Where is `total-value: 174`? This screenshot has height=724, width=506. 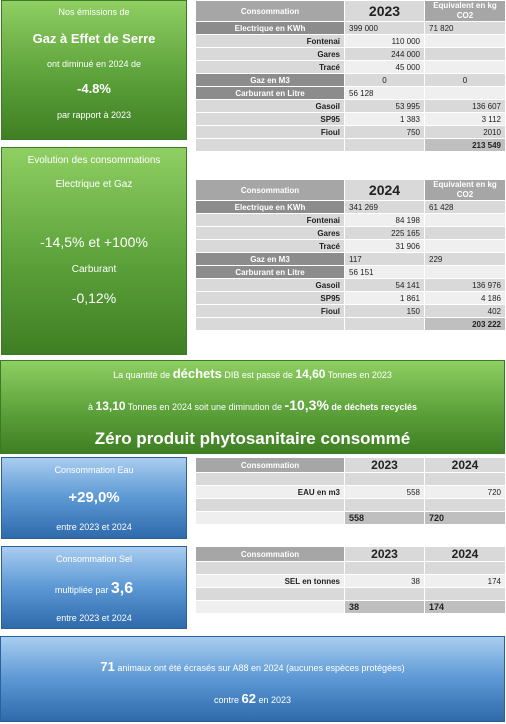
total-value: 174 is located at coordinates (465, 607).